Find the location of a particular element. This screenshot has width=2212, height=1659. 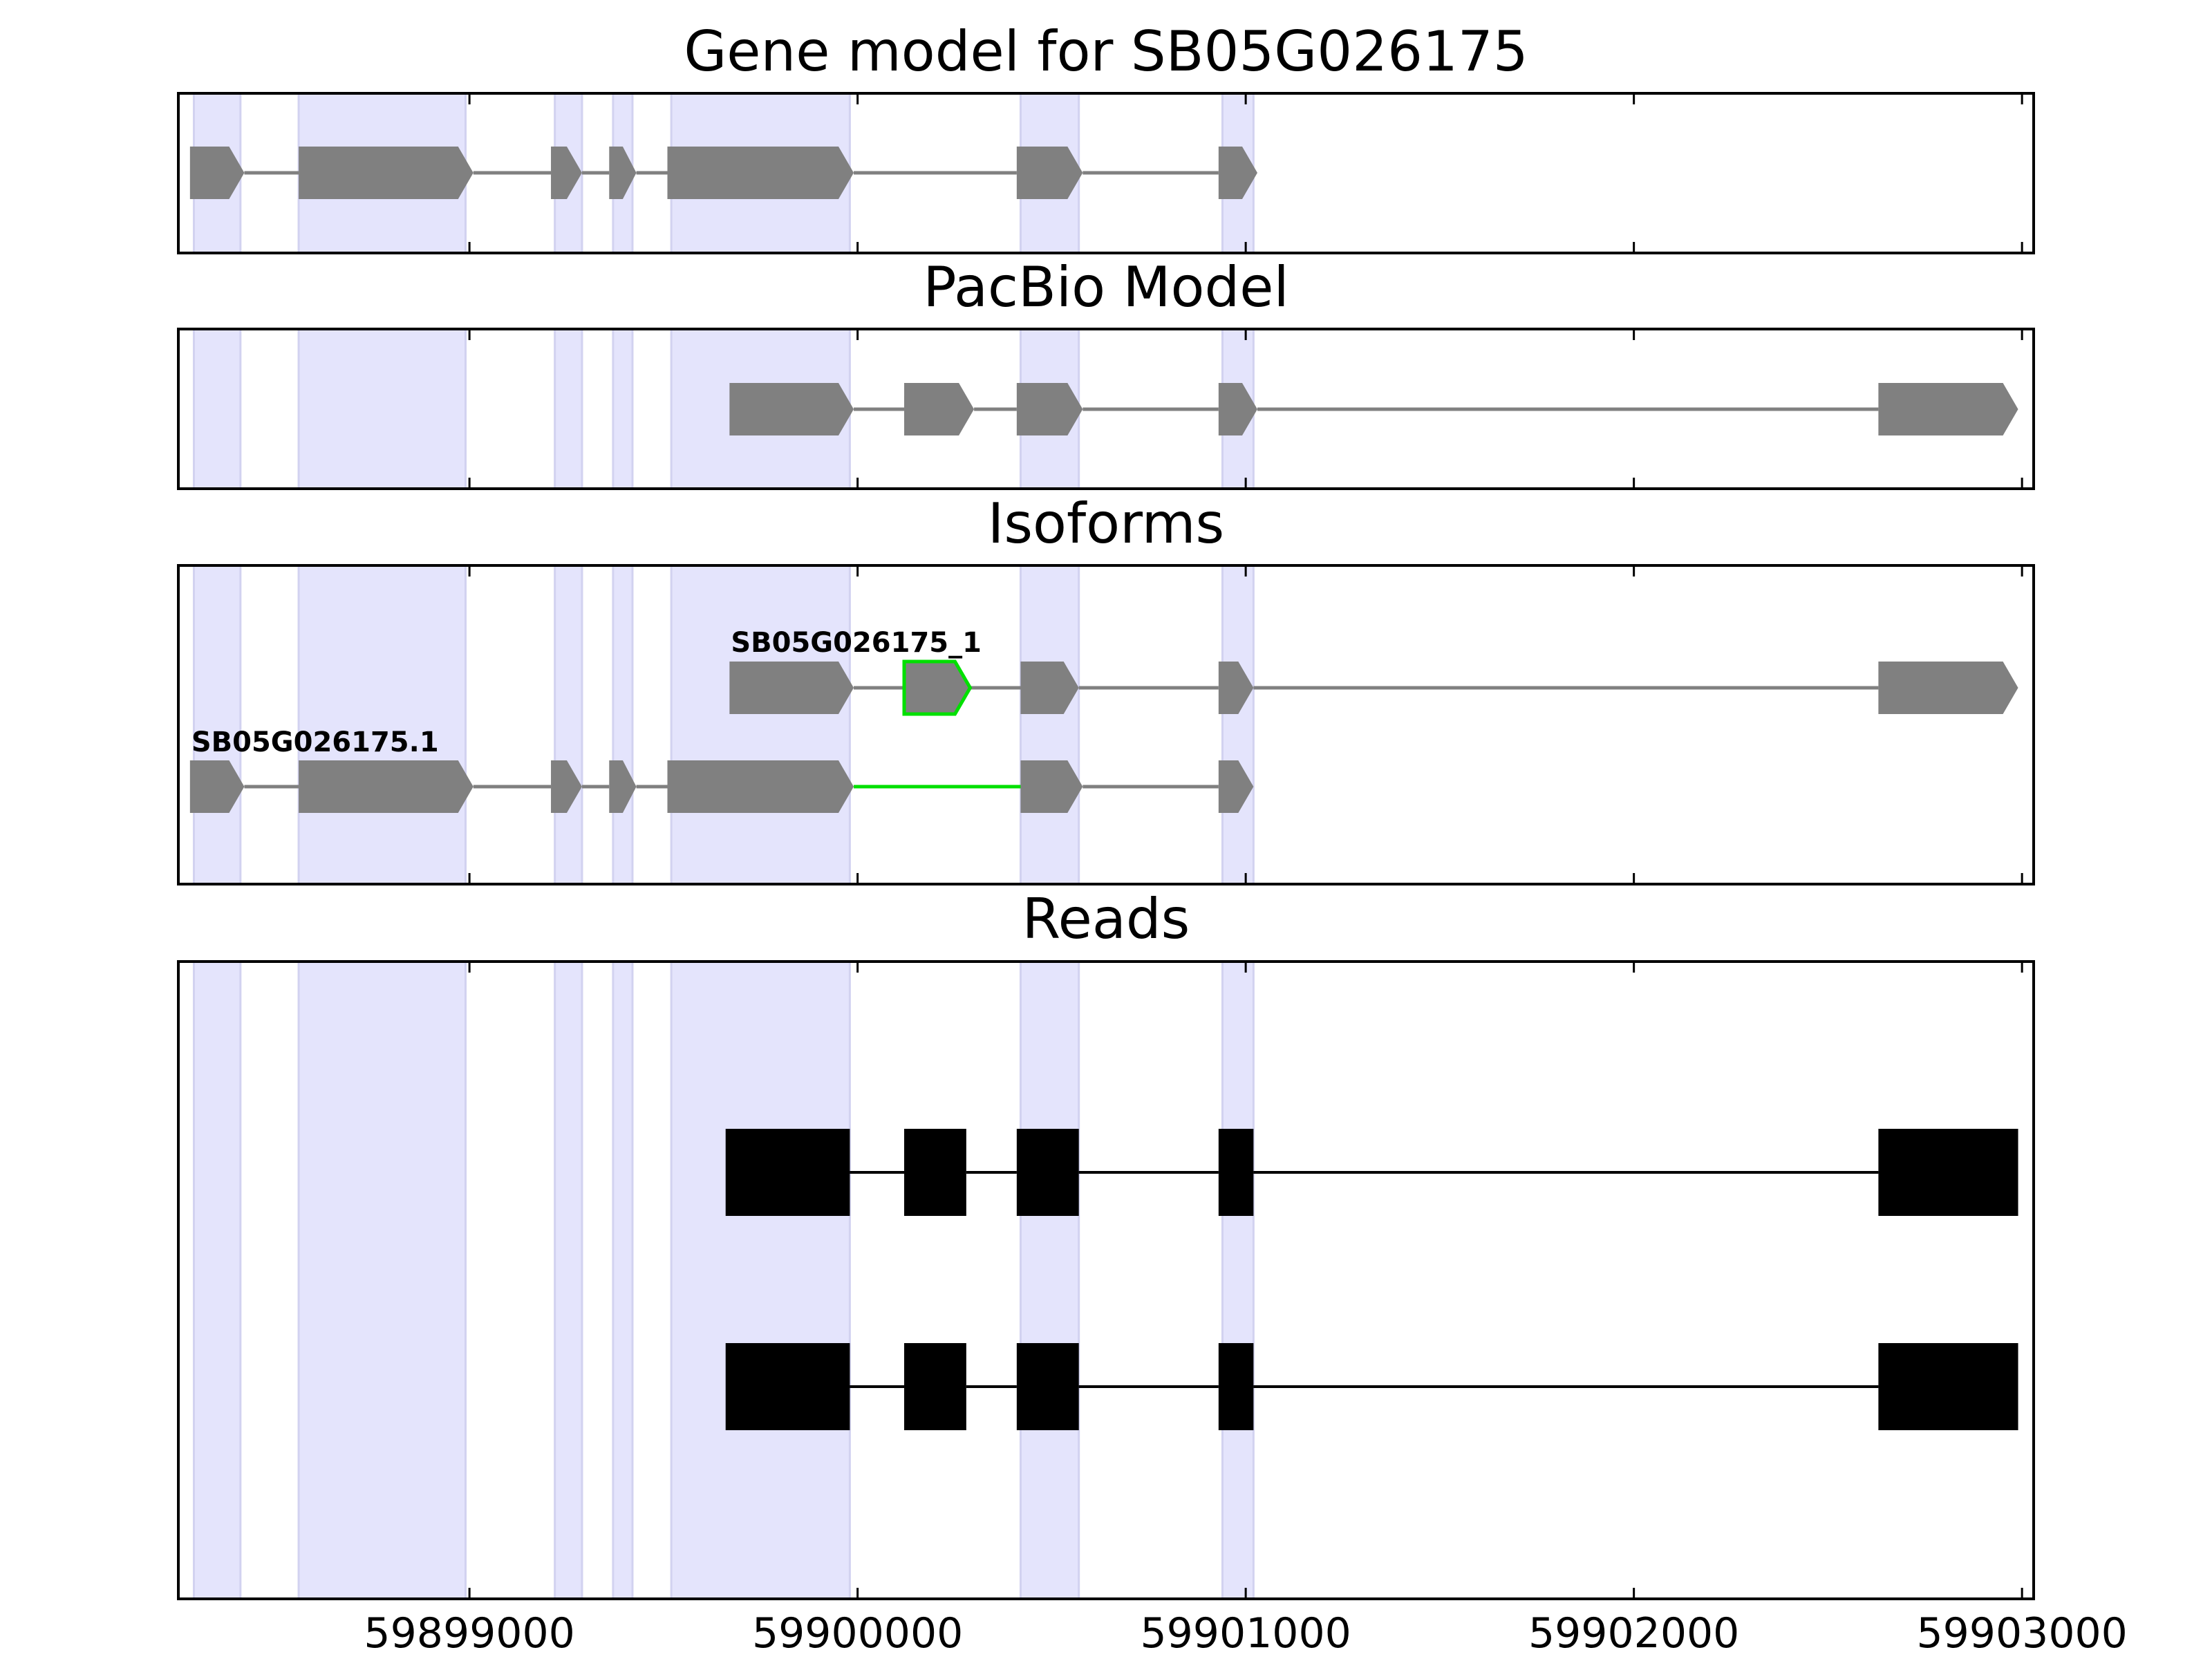

panel-pacbio-model-frame is located at coordinates (1106, 409).